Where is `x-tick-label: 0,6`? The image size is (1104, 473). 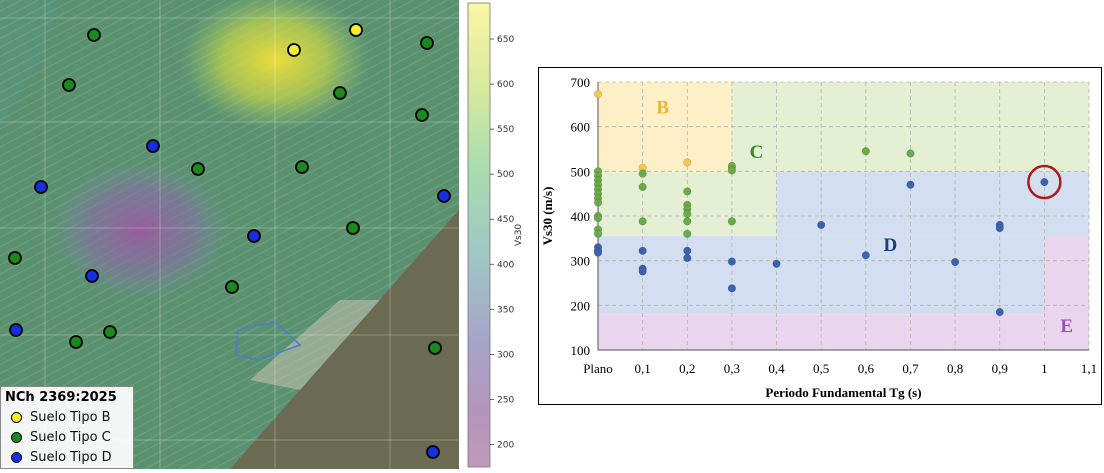 x-tick-label: 0,6 is located at coordinates (866, 368).